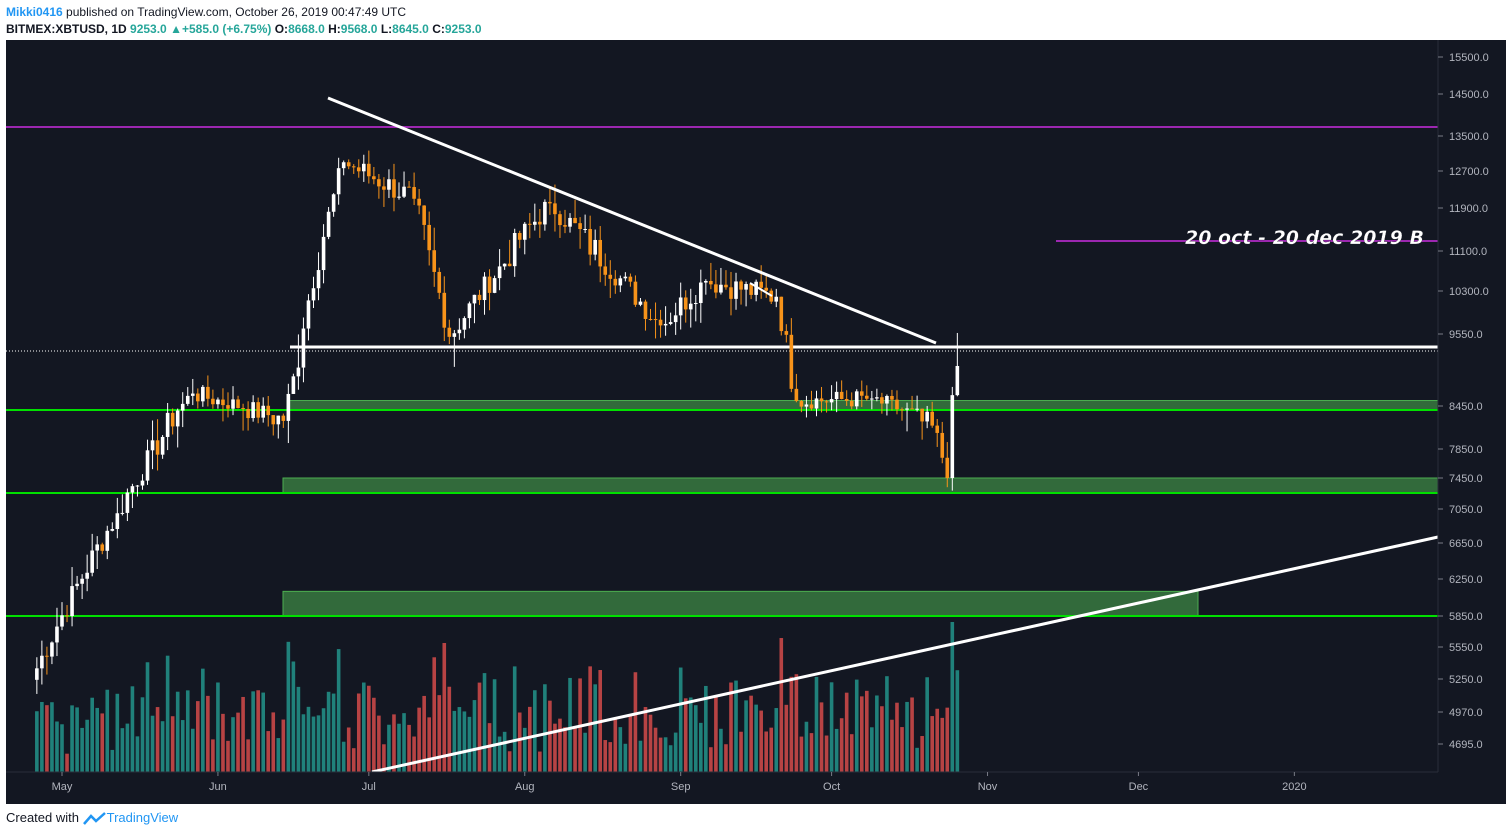 This screenshot has width=1506, height=836. I want to click on footer: Created with TradingView, so click(92, 818).